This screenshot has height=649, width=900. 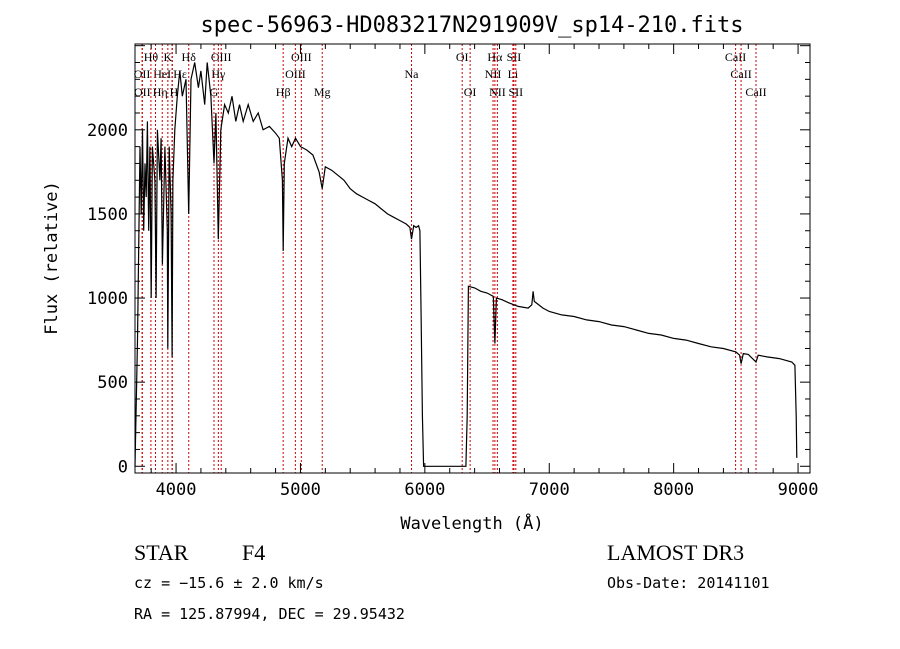 I want to click on y-tick-label: 1500, so click(x=107, y=215).